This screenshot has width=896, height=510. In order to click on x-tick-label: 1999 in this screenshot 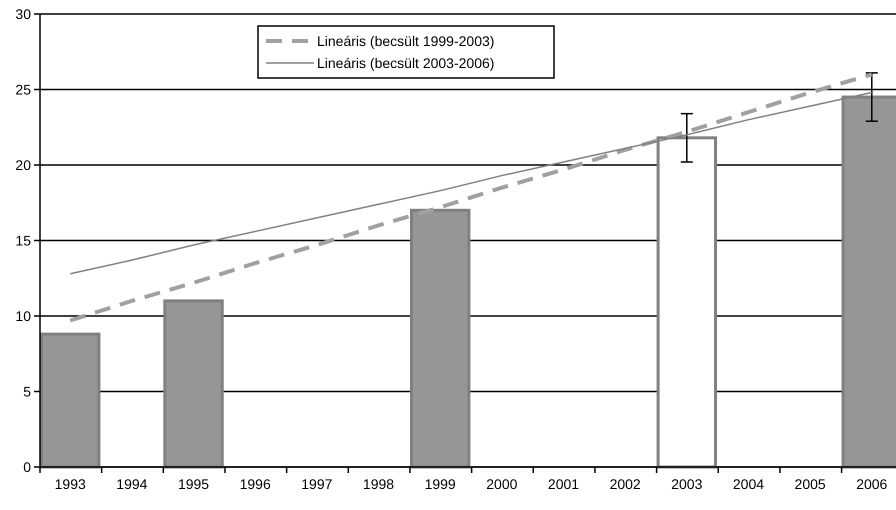, I will do `click(440, 484)`.